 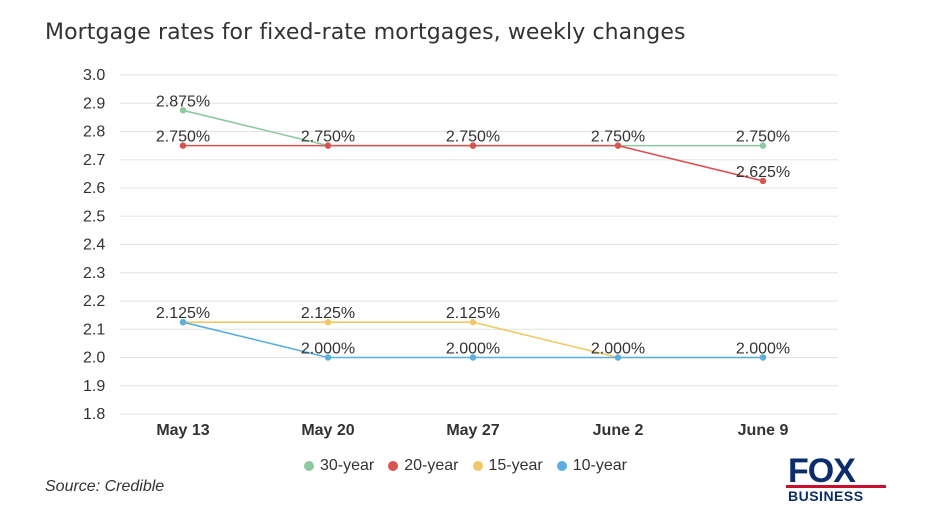 What do you see at coordinates (94, 358) in the screenshot?
I see `y-tick-label: 2.0` at bounding box center [94, 358].